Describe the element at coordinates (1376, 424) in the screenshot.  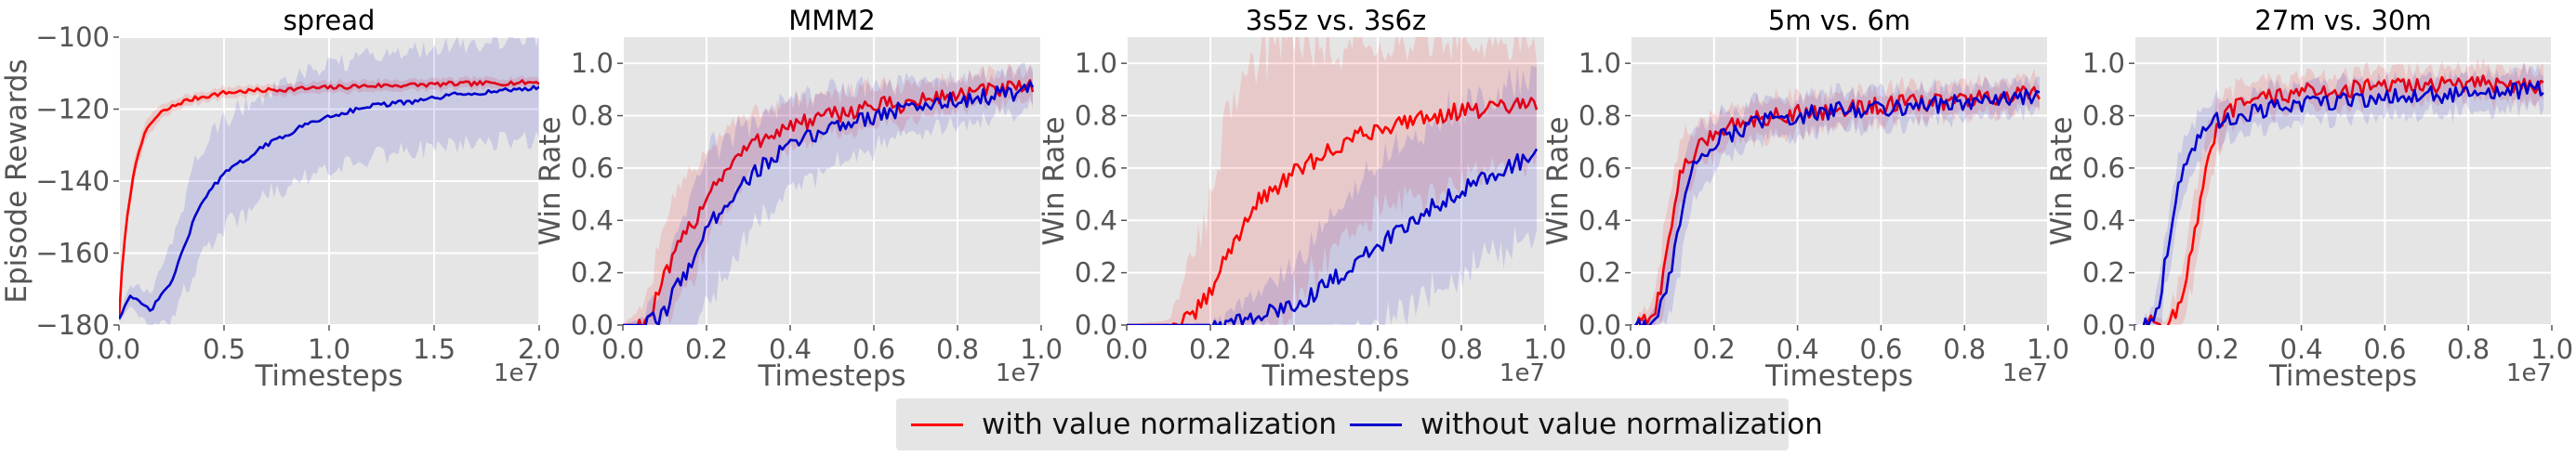
I see `legend-line-without` at that location.